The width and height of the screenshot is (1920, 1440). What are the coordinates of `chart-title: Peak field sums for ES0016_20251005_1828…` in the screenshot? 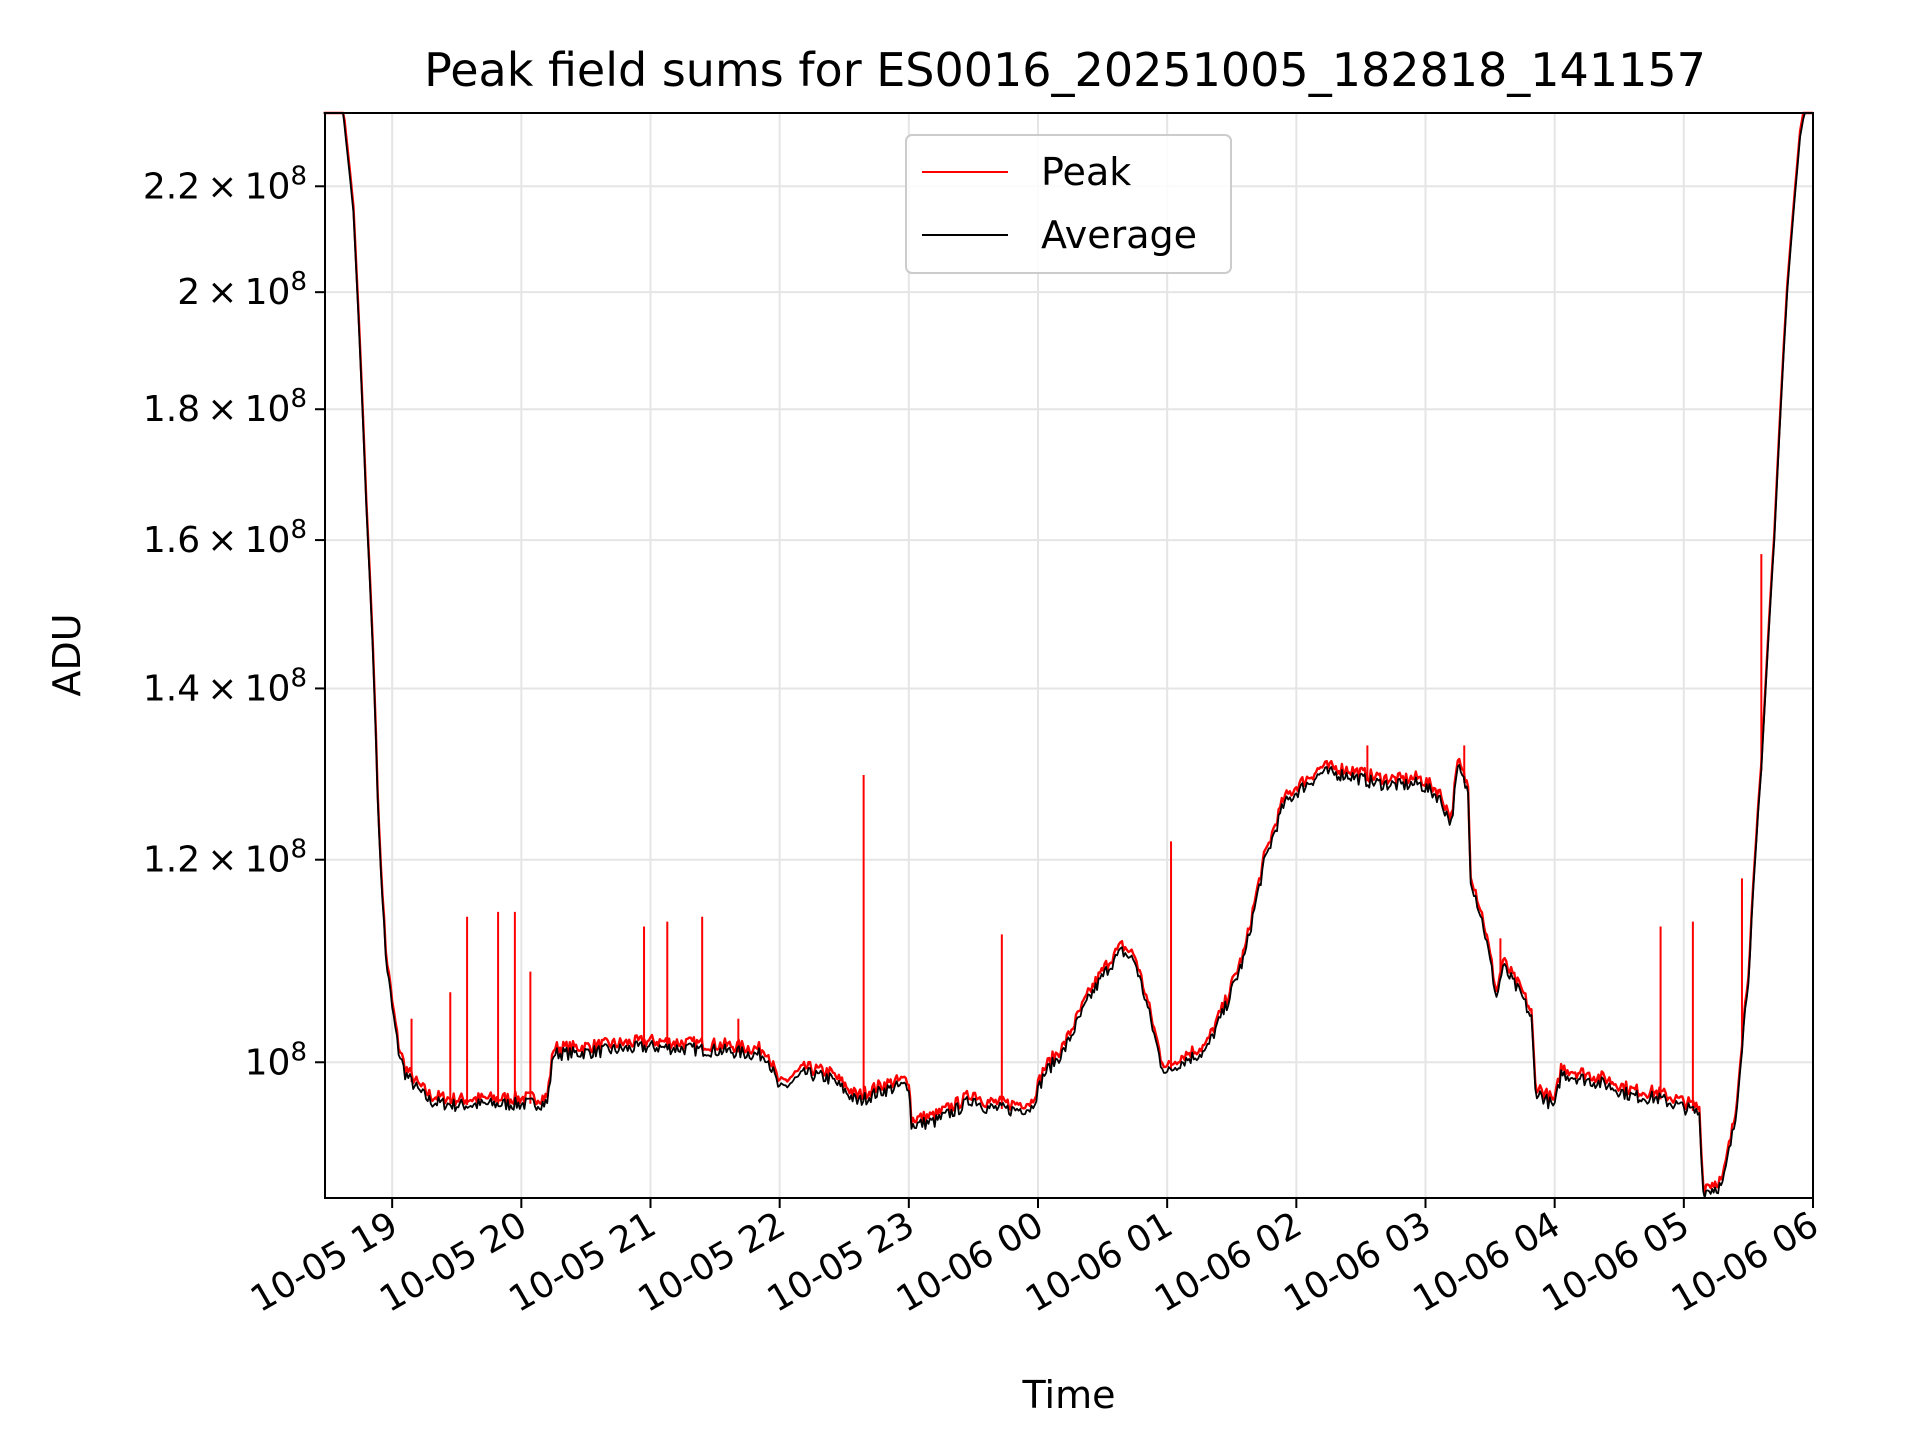 It's located at (1065, 70).